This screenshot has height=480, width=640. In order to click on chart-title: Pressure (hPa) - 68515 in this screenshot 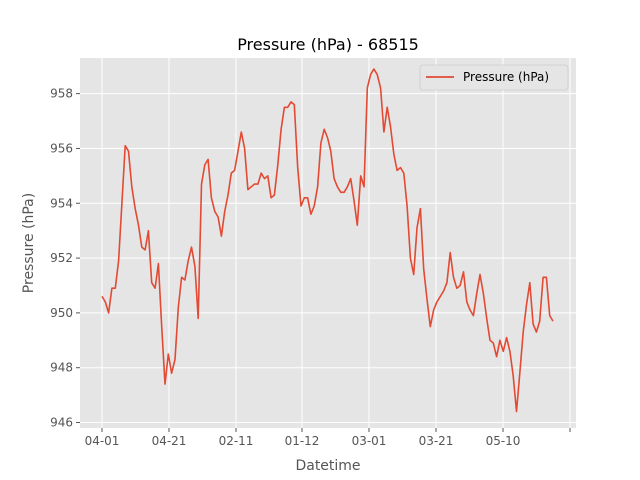, I will do `click(328, 44)`.